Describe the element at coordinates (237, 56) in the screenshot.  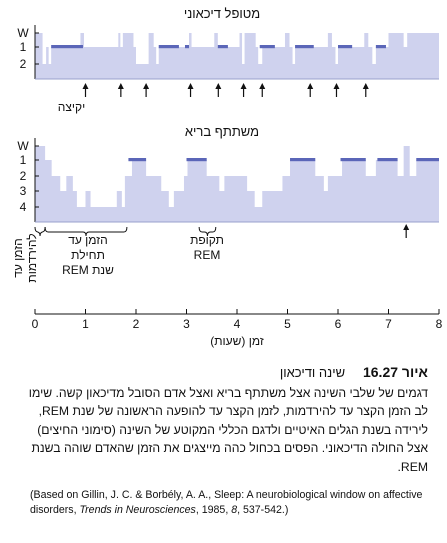
I see `panel-1-hypnogram-area` at that location.